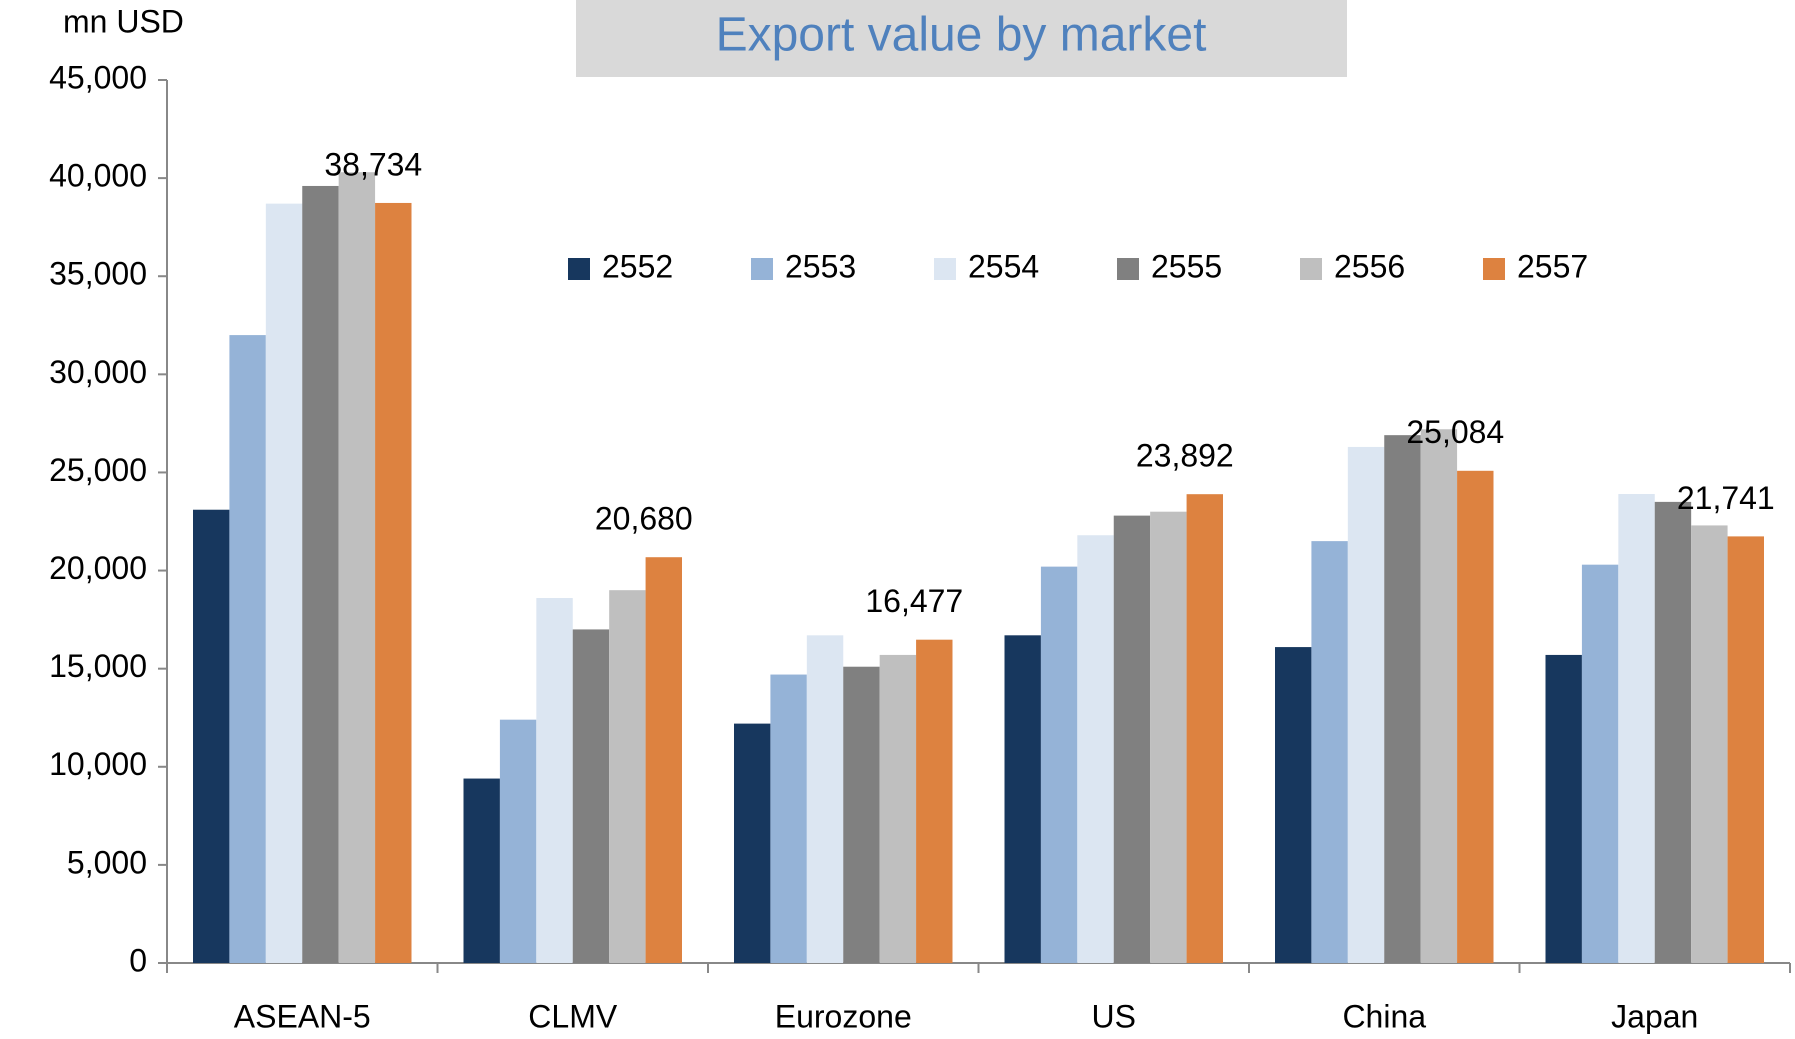  I want to click on data-label: 38,734, so click(373, 164).